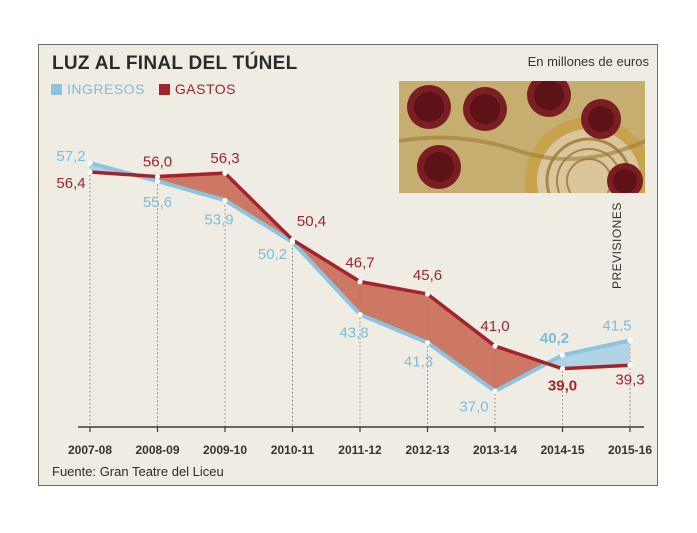 The image size is (697, 533). Describe the element at coordinates (418, 362) in the screenshot. I see `ingresos-label: 41,3` at that location.